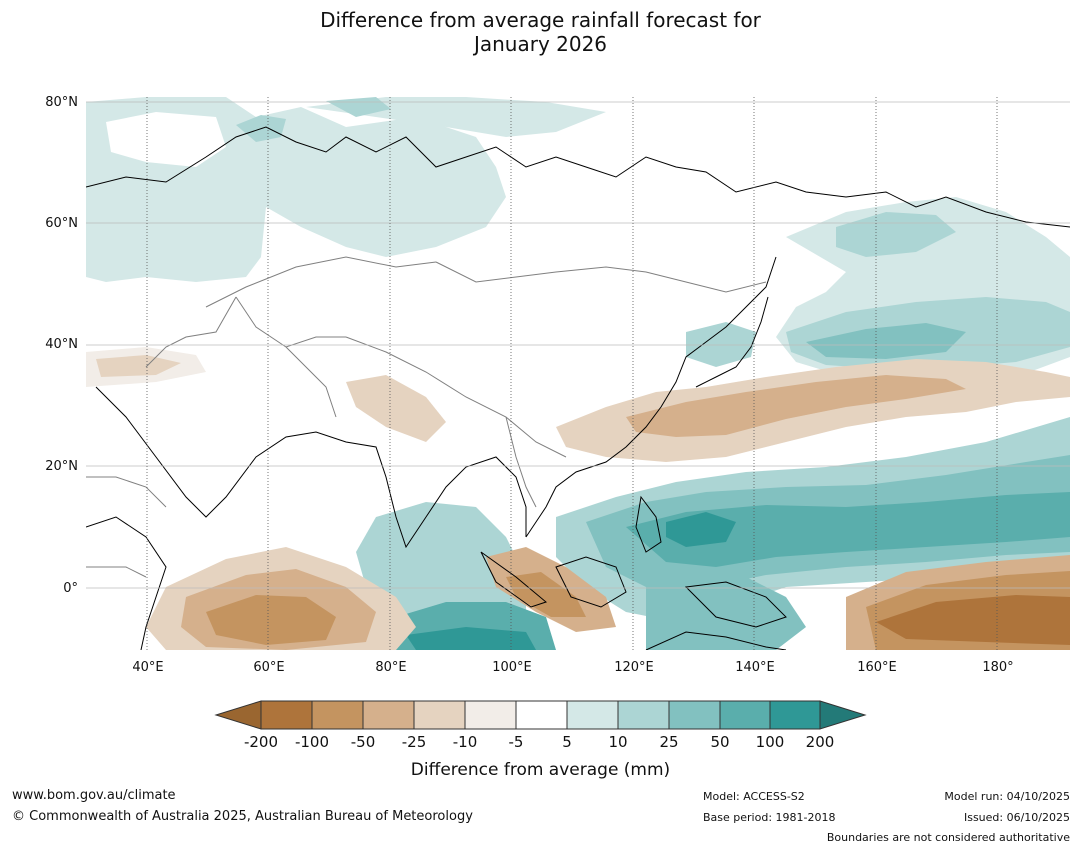 The image size is (1081, 850). I want to click on model-run-text: Model run: 04/10/2025, so click(1007, 796).